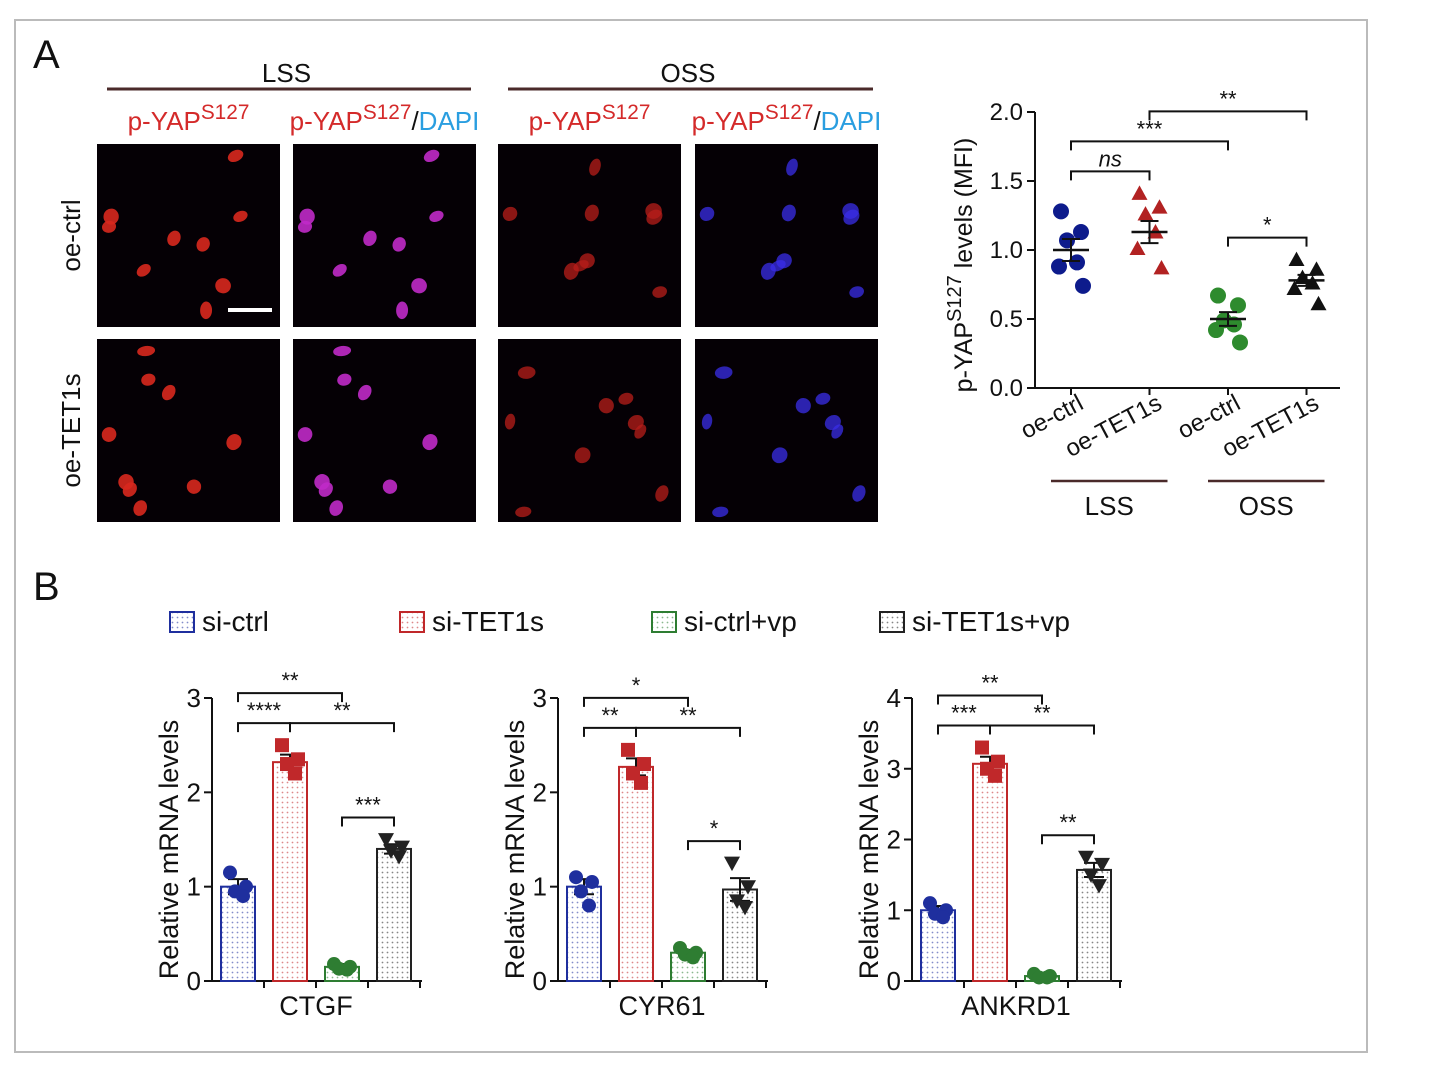 Image resolution: width=1430 pixels, height=1070 pixels. I want to click on y-tick-label: 0.5, so click(1006, 319).